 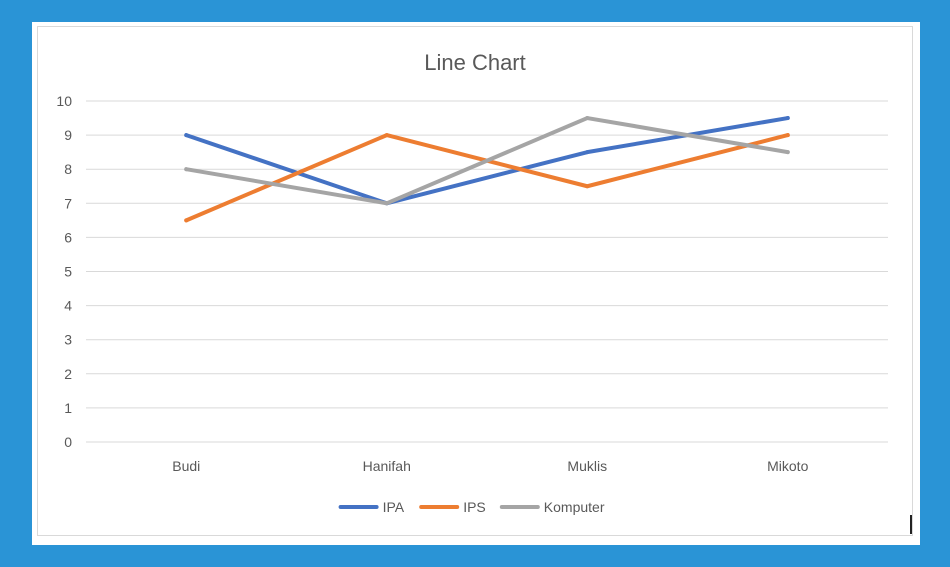 I want to click on y-tick-label: 0, so click(x=68, y=442).